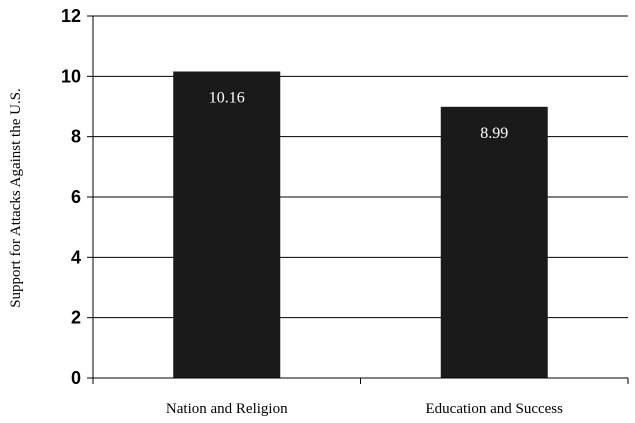  I want to click on x-category-label: Nation and Religion, so click(227, 409).